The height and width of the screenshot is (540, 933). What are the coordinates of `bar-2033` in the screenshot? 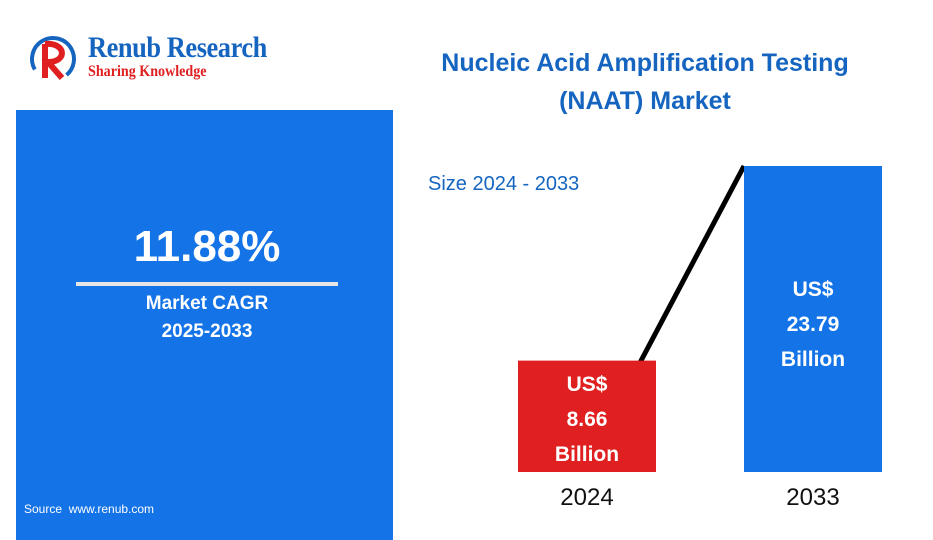 It's located at (813, 319).